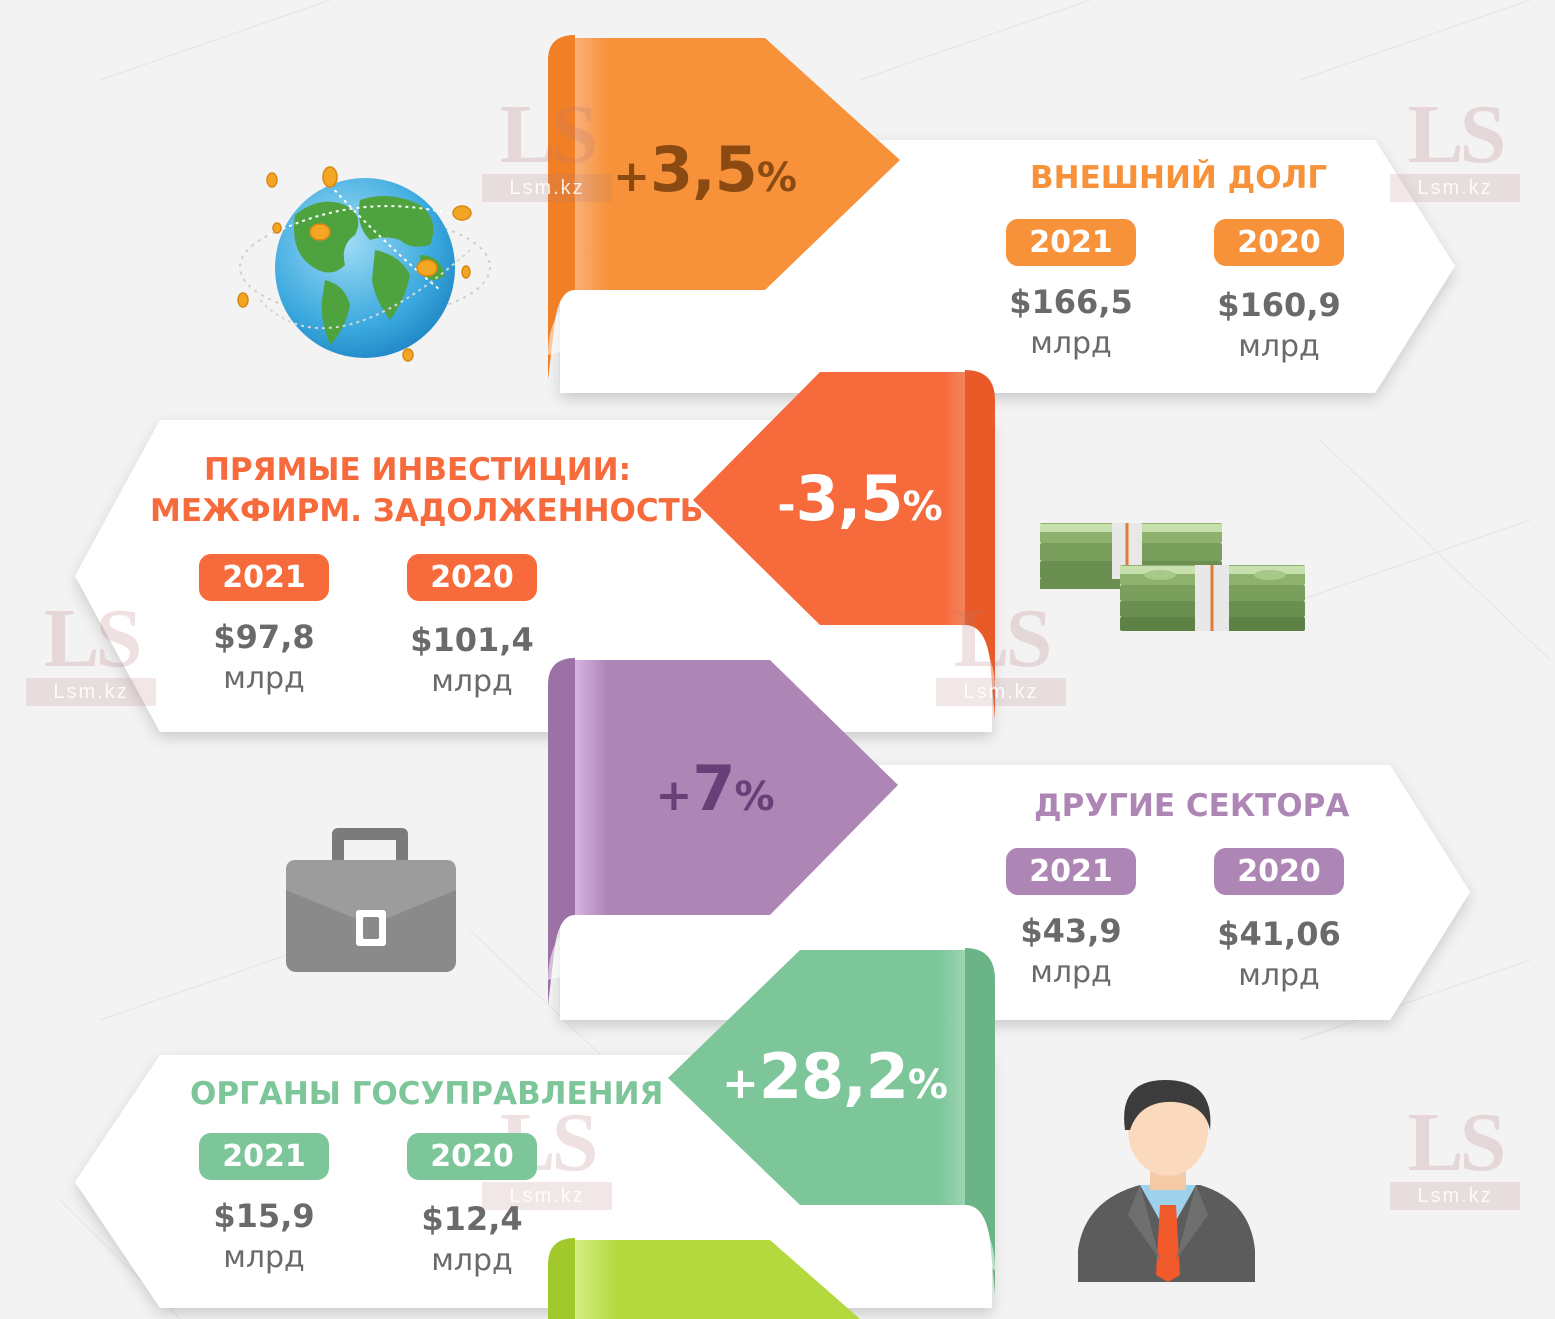 The width and height of the screenshot is (1555, 1319). I want to click on section-title-other-sectors: ДРУГИЕ СЕКТОРА, so click(1192, 806).